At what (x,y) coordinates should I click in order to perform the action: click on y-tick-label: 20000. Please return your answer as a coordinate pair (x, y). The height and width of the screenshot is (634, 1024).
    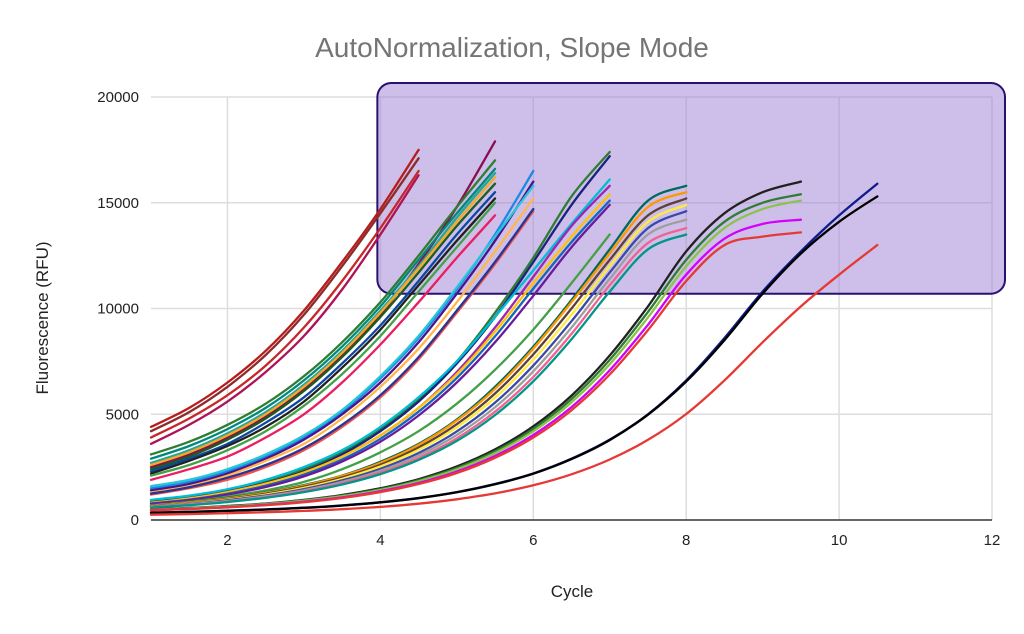
    Looking at the image, I should click on (118, 97).